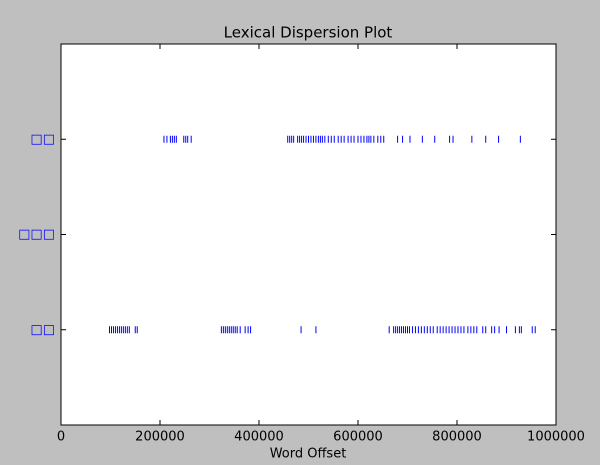  Describe the element at coordinates (160, 437) in the screenshot. I see `x-tick-label: 200000` at that location.